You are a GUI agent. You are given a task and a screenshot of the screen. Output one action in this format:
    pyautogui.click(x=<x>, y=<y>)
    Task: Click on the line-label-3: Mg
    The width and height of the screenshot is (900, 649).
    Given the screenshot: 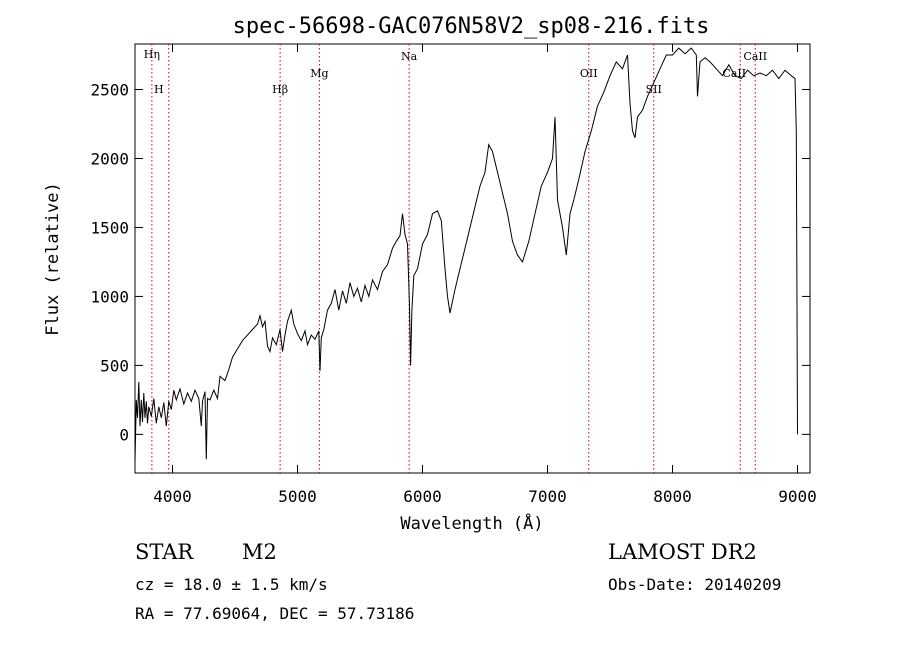 What is the action you would take?
    pyautogui.click(x=319, y=73)
    